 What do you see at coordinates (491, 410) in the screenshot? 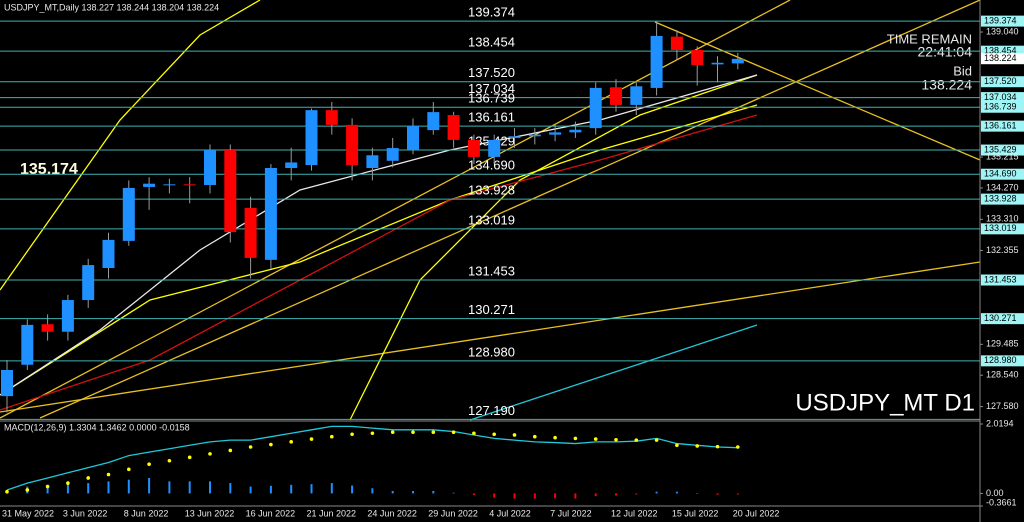
I see `level-label: 127.190` at bounding box center [491, 410].